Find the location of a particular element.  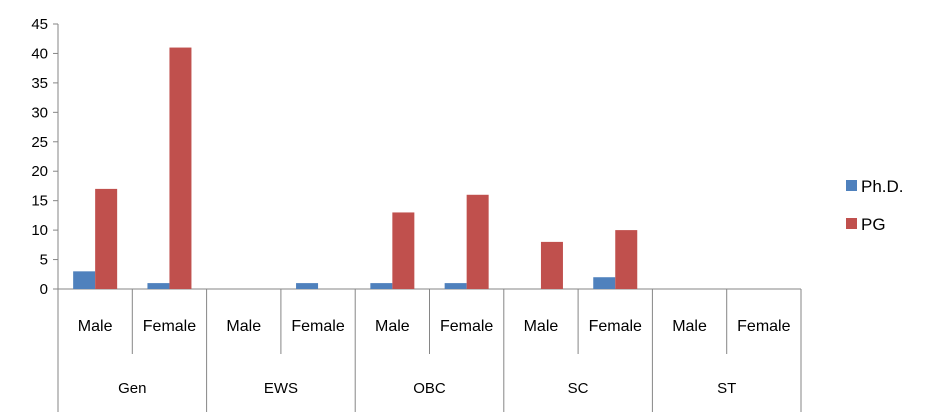

x-group-label: SC is located at coordinates (578, 388).